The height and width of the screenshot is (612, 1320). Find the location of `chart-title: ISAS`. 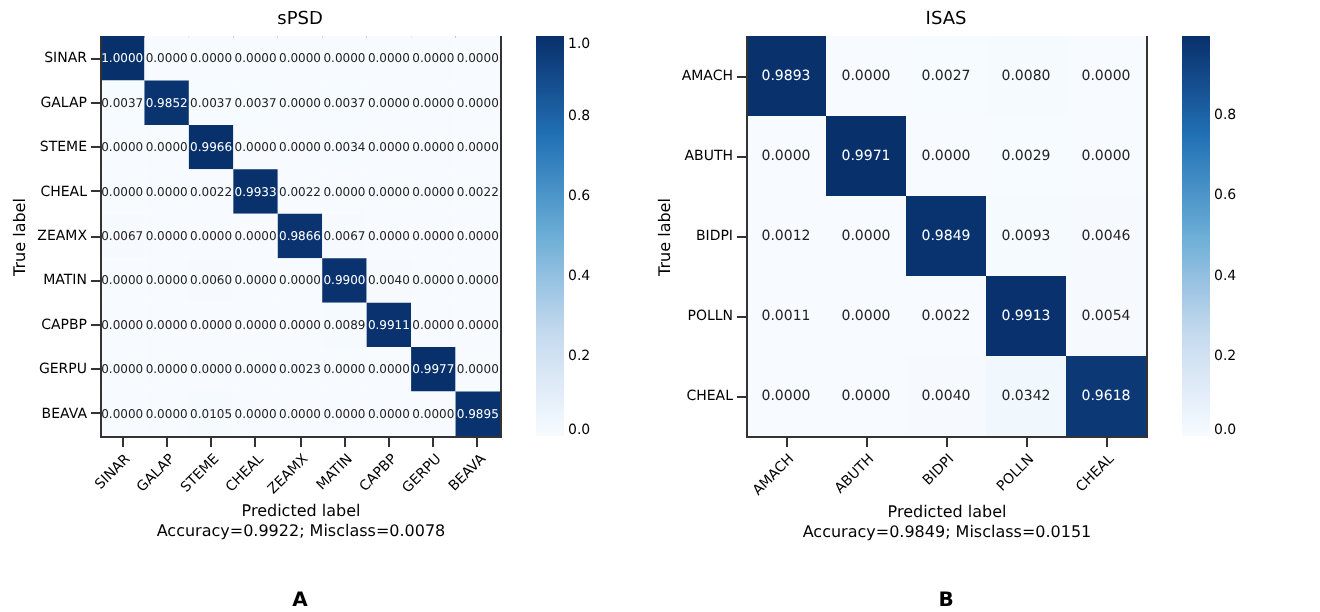

chart-title: ISAS is located at coordinates (946, 20).